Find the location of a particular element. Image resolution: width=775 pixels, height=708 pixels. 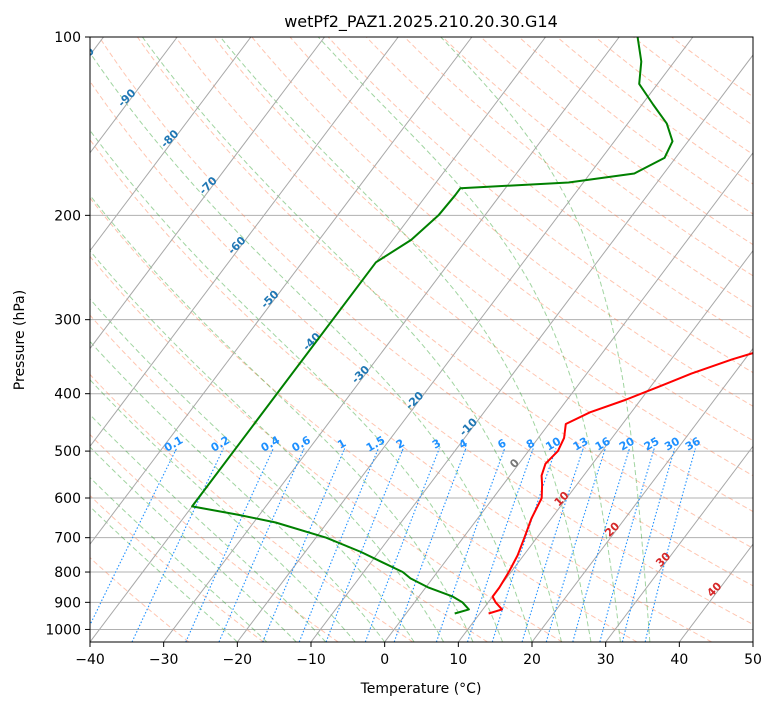

y-tick-label: 500 is located at coordinates (67, 452).